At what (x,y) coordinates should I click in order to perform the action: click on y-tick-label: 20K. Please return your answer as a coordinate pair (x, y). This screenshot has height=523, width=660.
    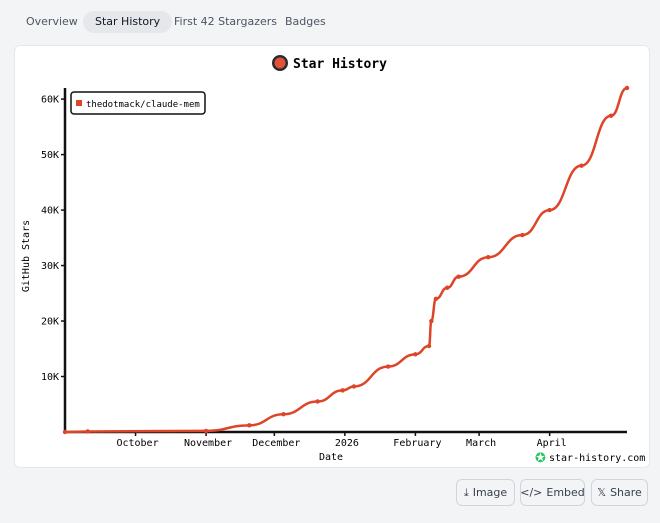
    Looking at the image, I should click on (50, 322).